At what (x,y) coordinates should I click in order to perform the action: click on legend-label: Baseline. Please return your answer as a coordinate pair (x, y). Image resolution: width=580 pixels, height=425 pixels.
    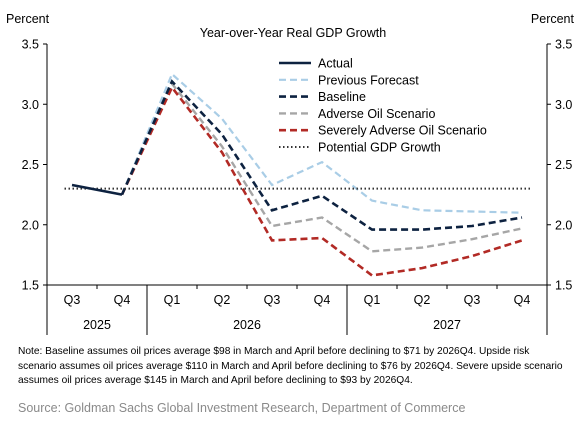
    Looking at the image, I should click on (342, 97).